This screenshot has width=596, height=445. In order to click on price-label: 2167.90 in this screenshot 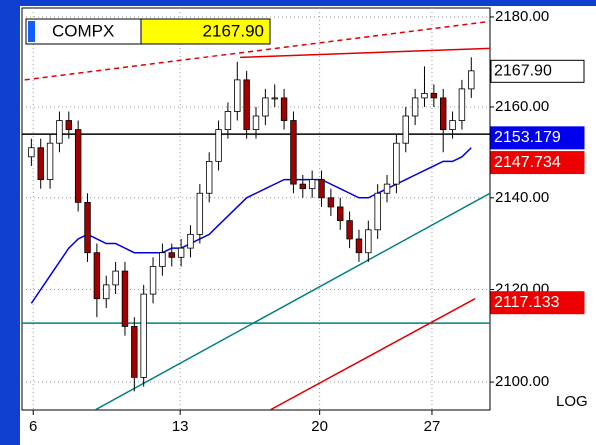, I will do `click(523, 71)`.